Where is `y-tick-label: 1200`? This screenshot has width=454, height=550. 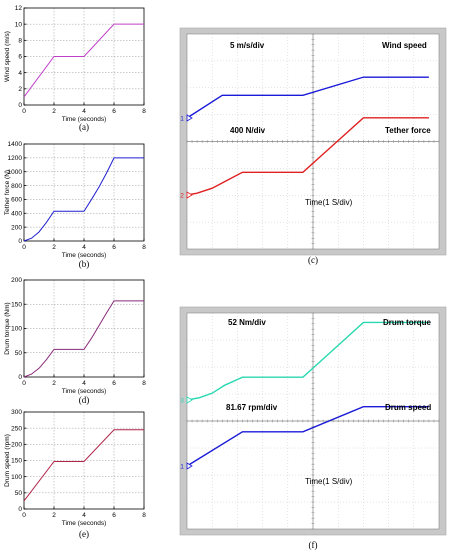 y-tick-label: 1200 is located at coordinates (15, 158).